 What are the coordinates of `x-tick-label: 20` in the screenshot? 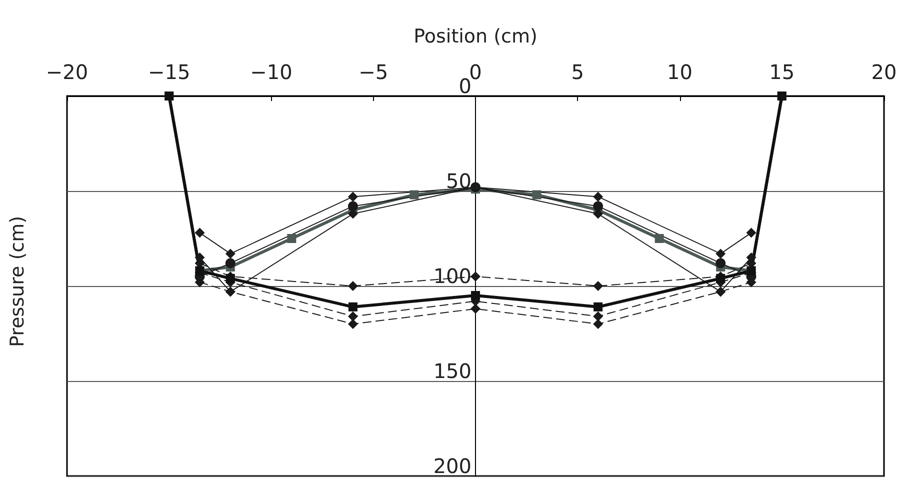 It's located at (884, 72).